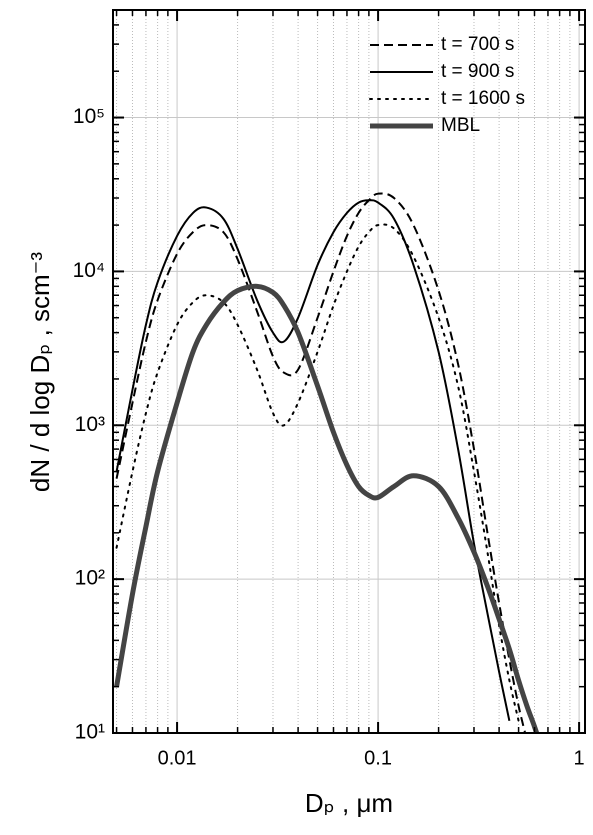 Image resolution: width=593 pixels, height=835 pixels. I want to click on y-axis-title: dN / d log Dₚ , scm⁻³, so click(40, 372).